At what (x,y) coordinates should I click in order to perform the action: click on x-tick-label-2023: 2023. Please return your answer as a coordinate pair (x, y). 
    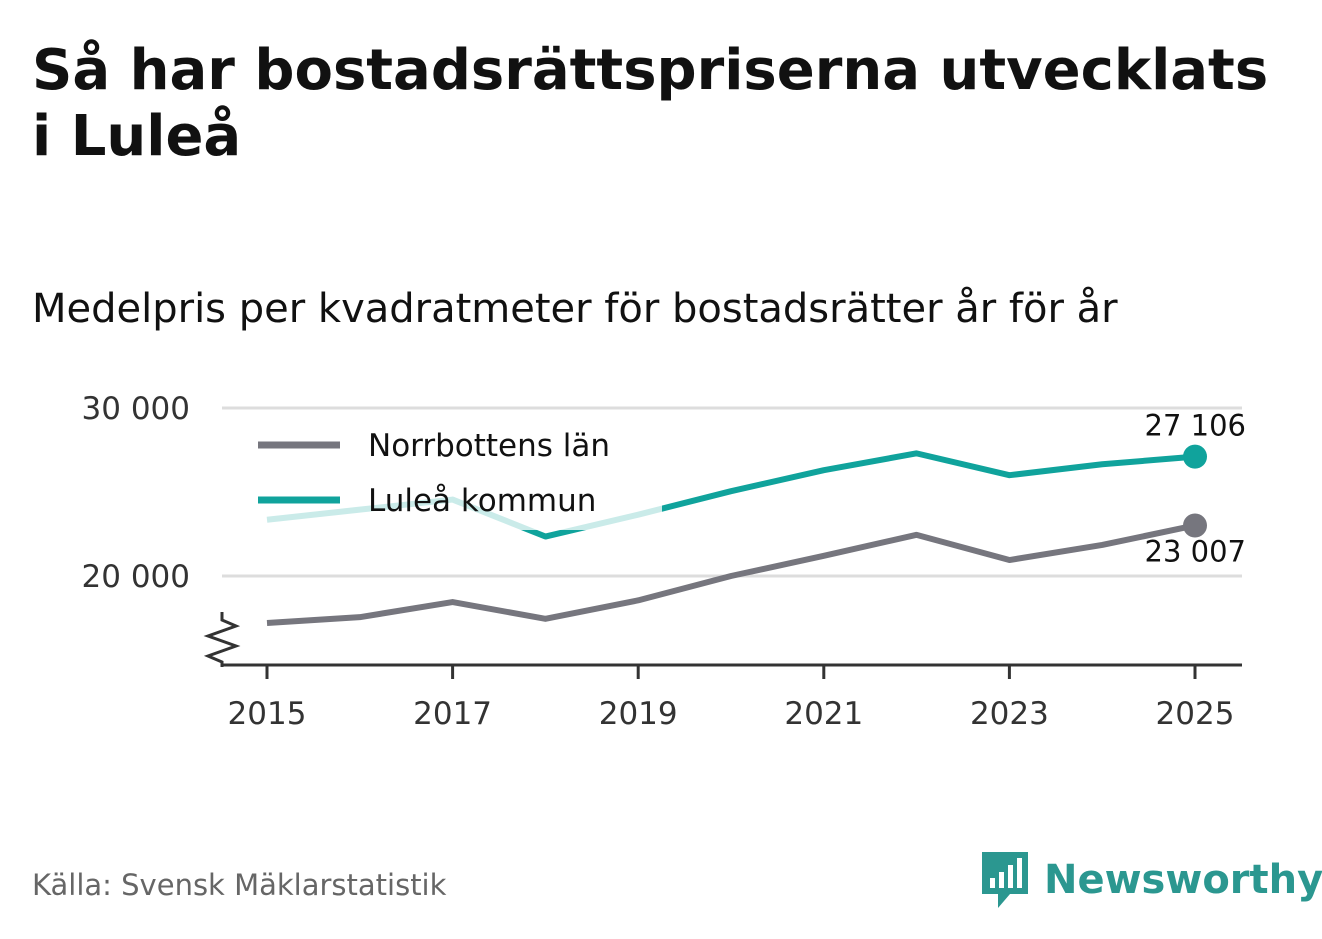
    Looking at the image, I should click on (1009, 714).